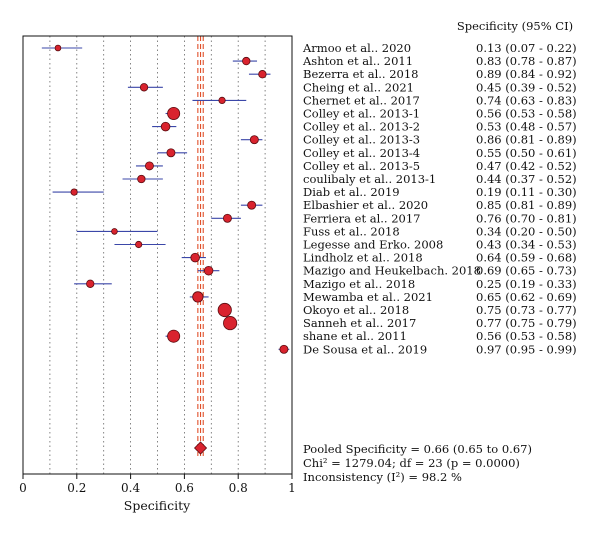  I want to click on ci-text: 0.53 (0.48 - 0.57), so click(526, 127).